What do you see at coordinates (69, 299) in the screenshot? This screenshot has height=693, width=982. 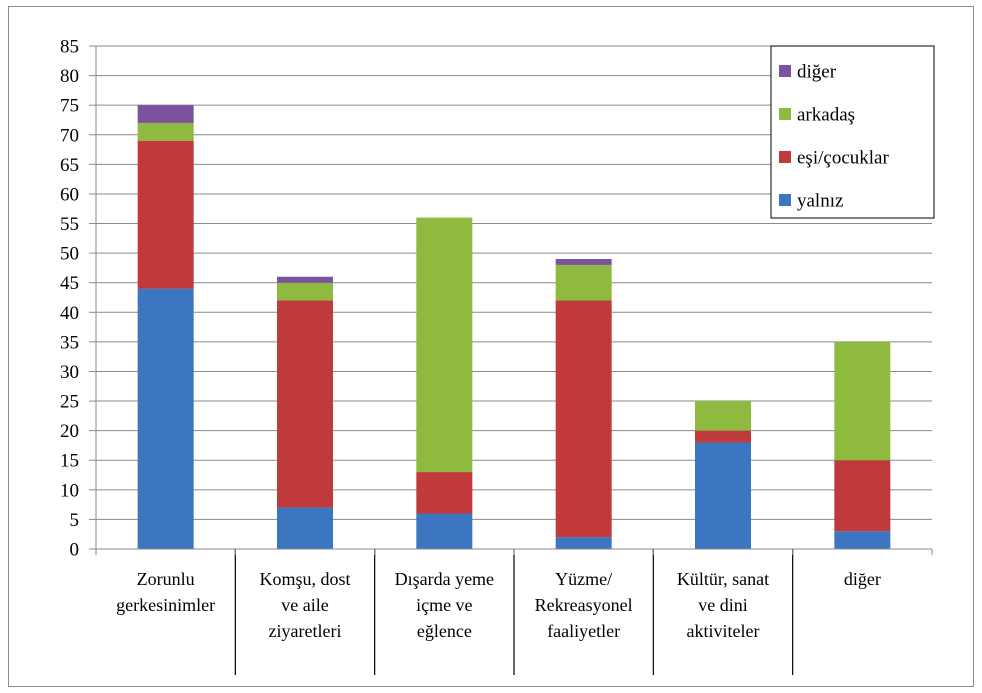 I see `y-axis-tick-labels: 0 5 10 15 20 25 30 35 40 45 50 55 60 65 70 75 80 85` at bounding box center [69, 299].